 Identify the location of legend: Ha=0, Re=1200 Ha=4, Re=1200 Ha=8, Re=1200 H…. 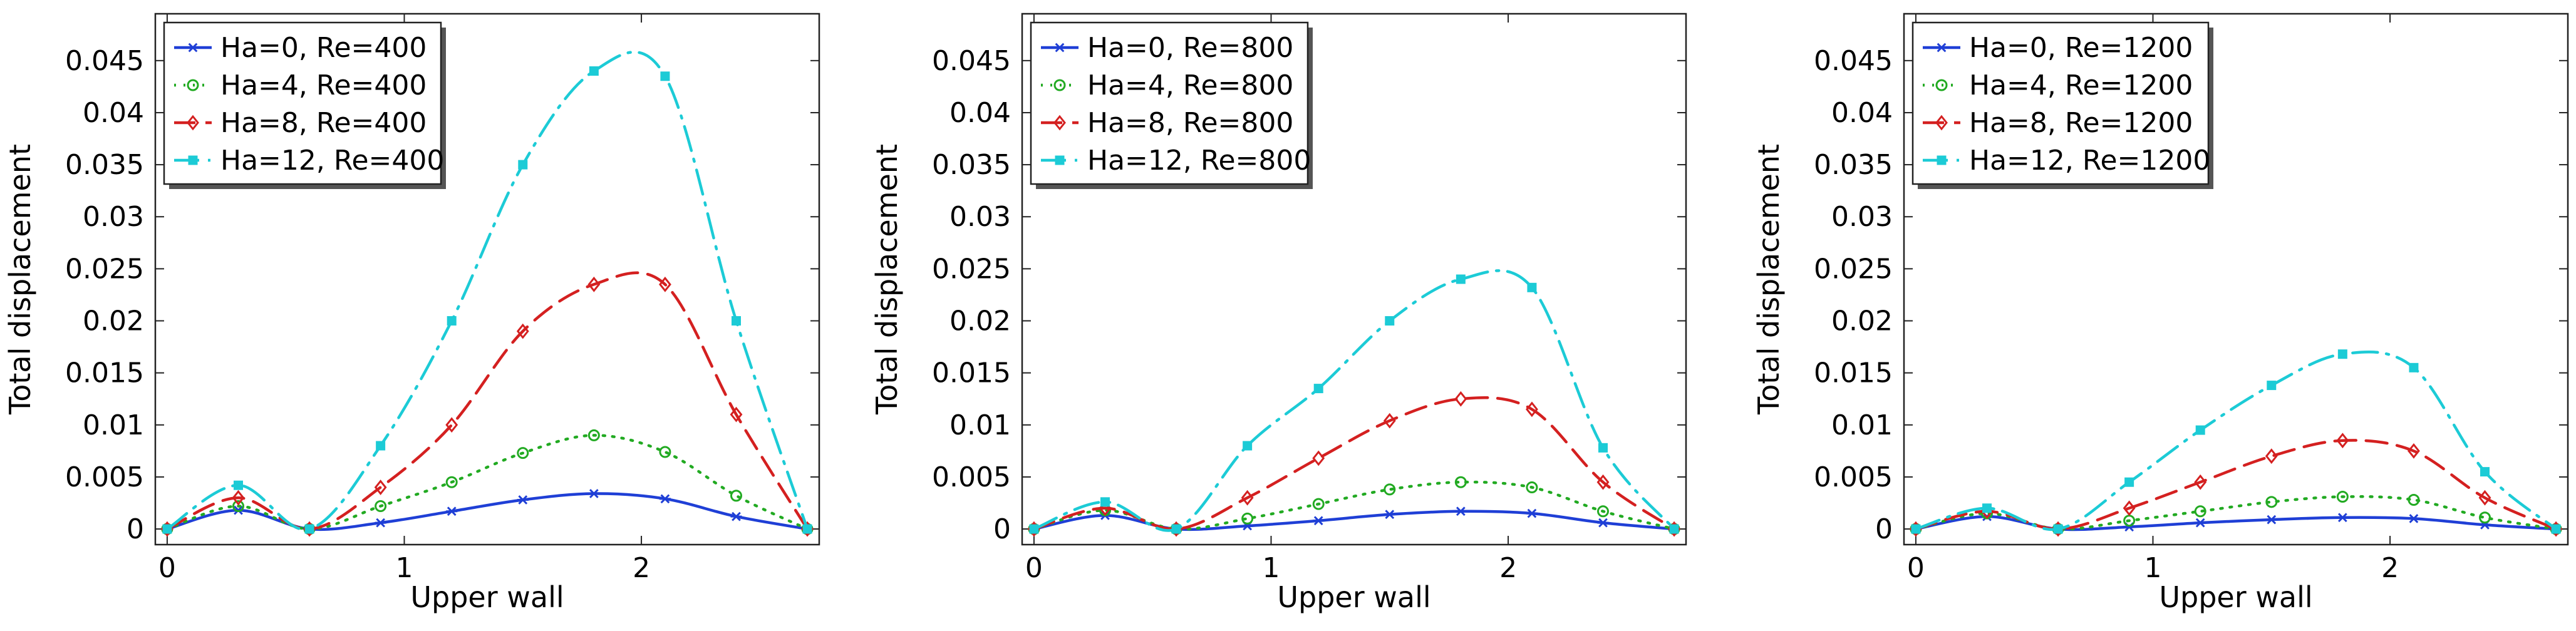
(2062, 105).